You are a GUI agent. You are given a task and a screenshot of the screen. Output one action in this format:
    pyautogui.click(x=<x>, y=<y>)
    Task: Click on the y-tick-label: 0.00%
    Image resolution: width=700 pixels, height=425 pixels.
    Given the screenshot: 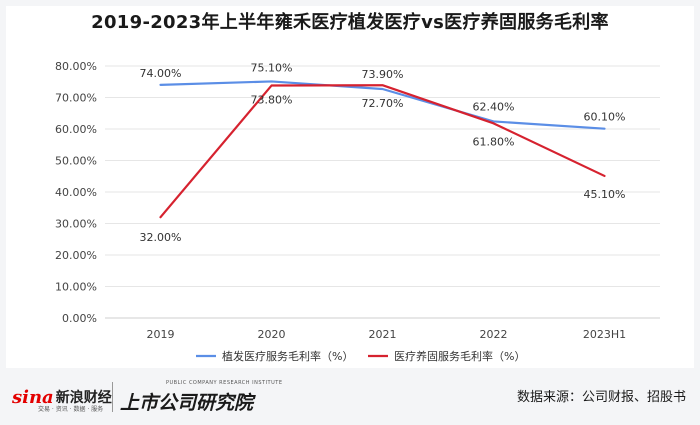 What is the action you would take?
    pyautogui.click(x=79, y=318)
    